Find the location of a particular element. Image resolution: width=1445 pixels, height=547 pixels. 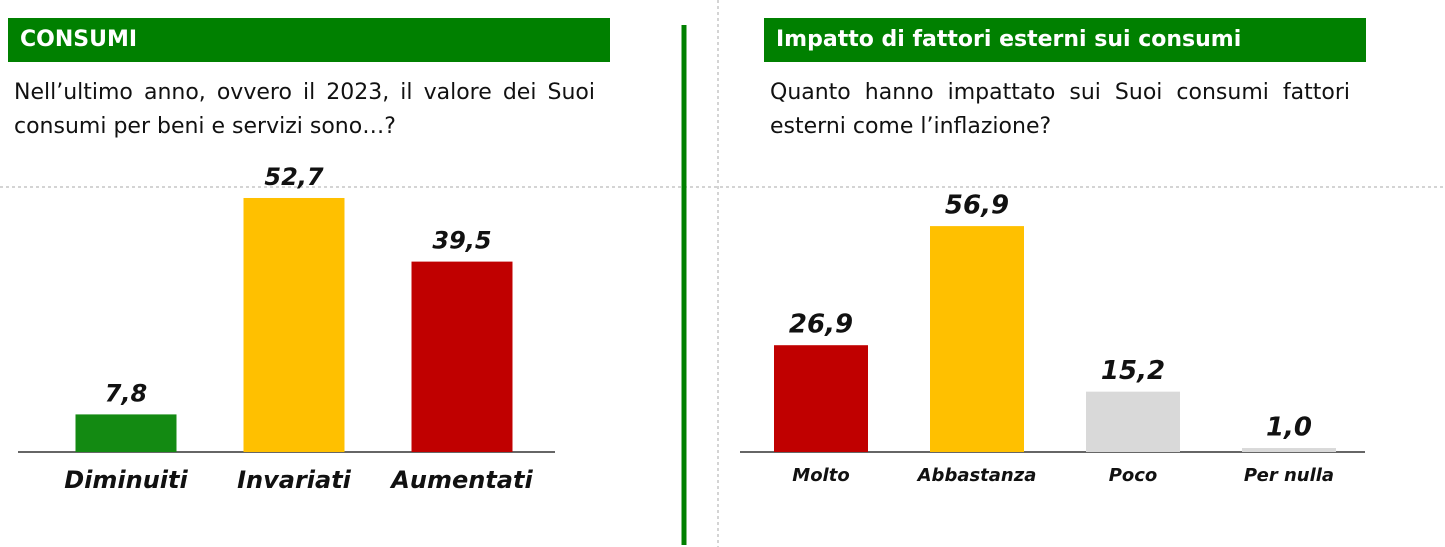

value-label: 39,5 is located at coordinates (461, 241).